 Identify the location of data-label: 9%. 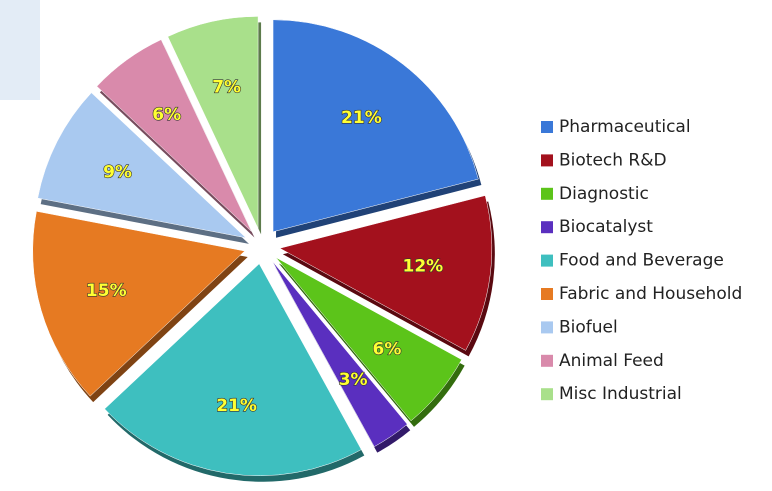
(117, 172).